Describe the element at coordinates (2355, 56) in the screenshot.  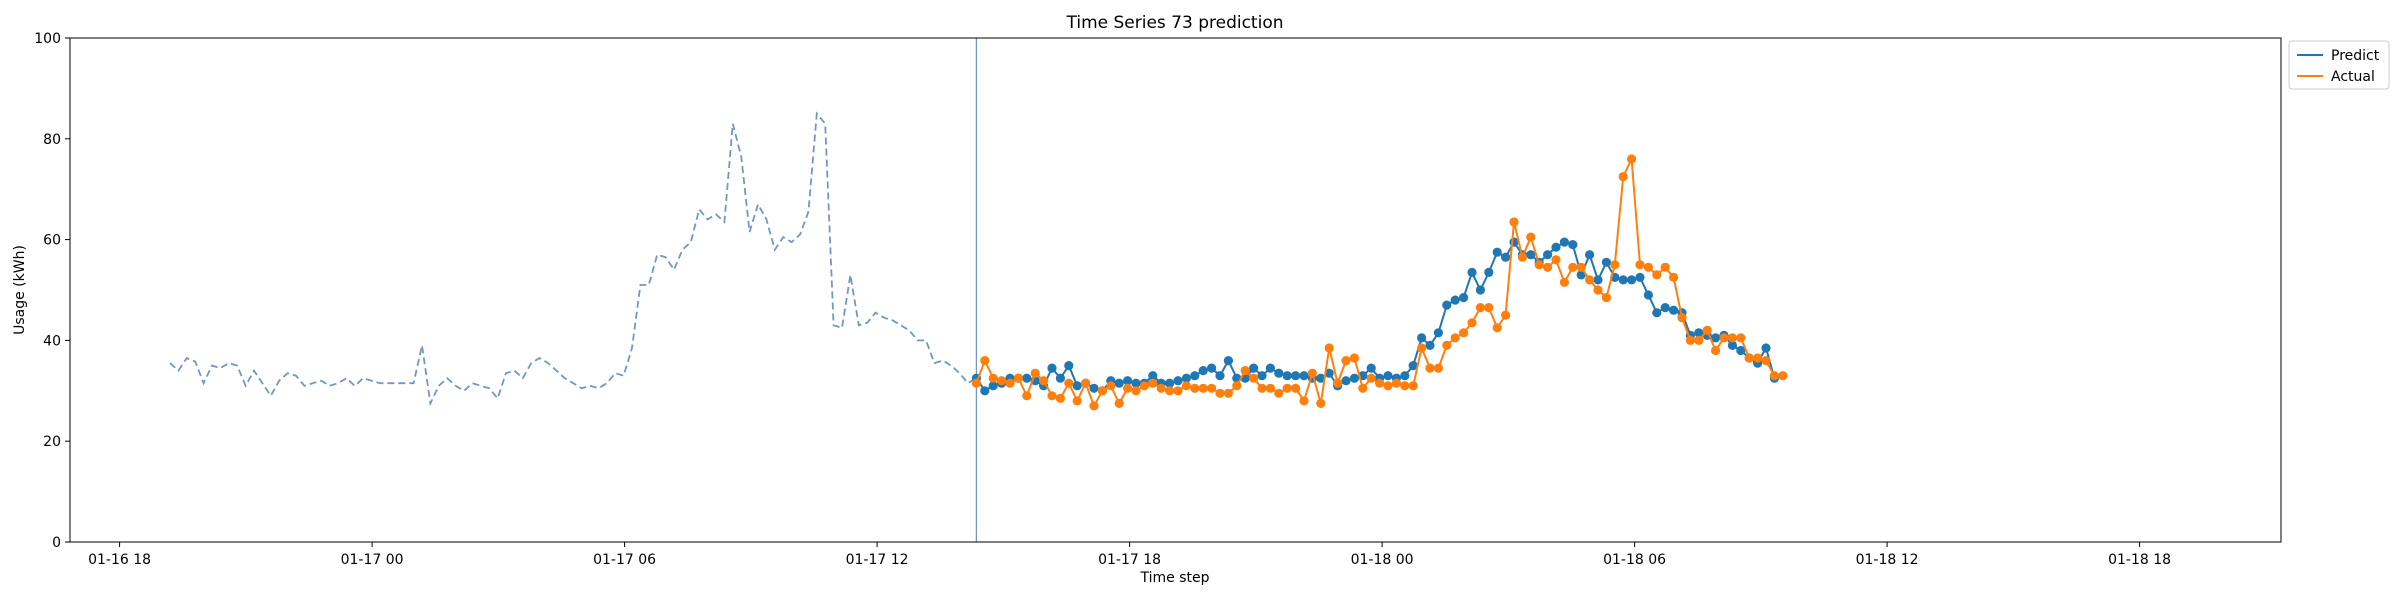
I see `legend-label-predict: Predict` at that location.